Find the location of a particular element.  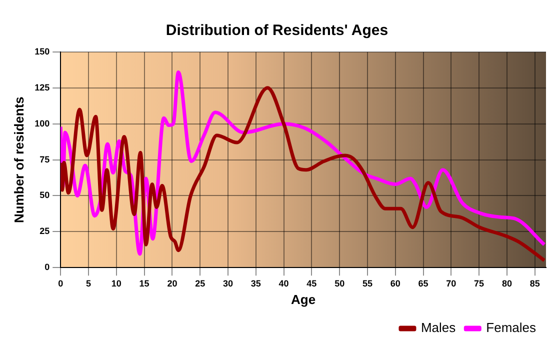

x-tick-label: 0 is located at coordinates (61, 283).